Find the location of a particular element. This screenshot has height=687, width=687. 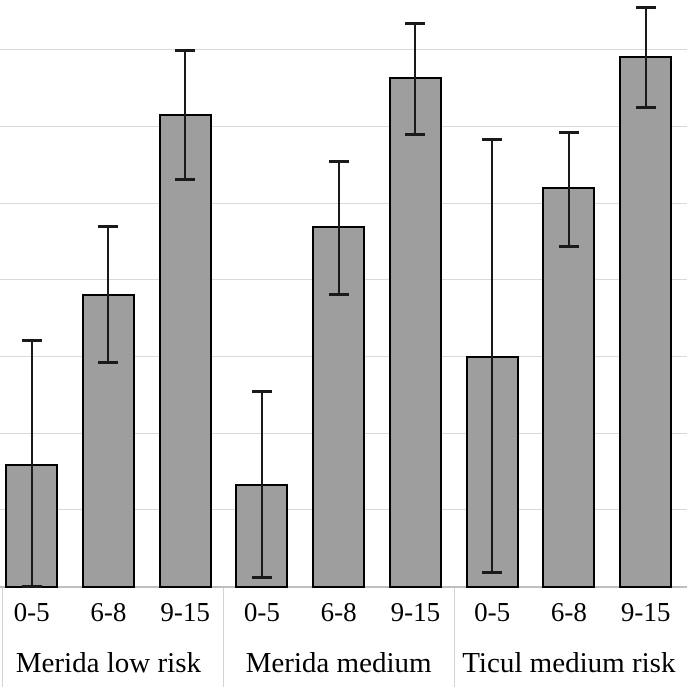

group-label: Merida medium is located at coordinates (338, 663).